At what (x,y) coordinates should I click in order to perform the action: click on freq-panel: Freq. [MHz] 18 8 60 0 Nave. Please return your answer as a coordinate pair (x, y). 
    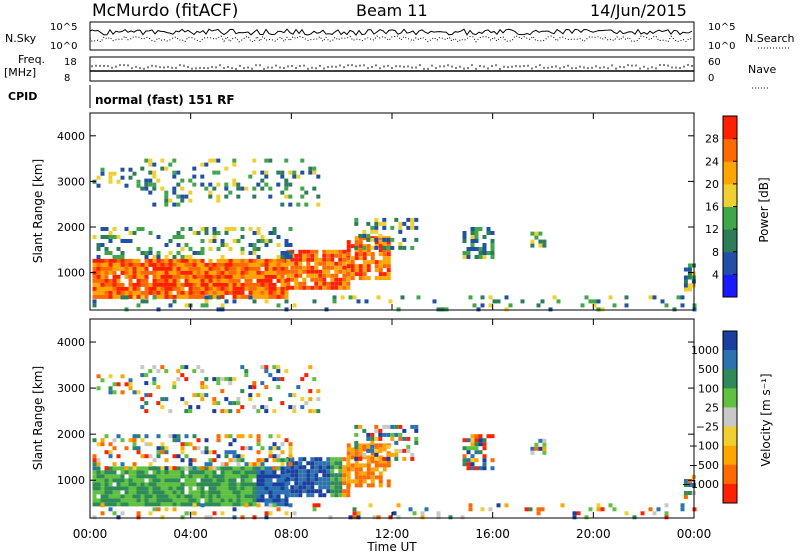
    Looking at the image, I should click on (390, 71).